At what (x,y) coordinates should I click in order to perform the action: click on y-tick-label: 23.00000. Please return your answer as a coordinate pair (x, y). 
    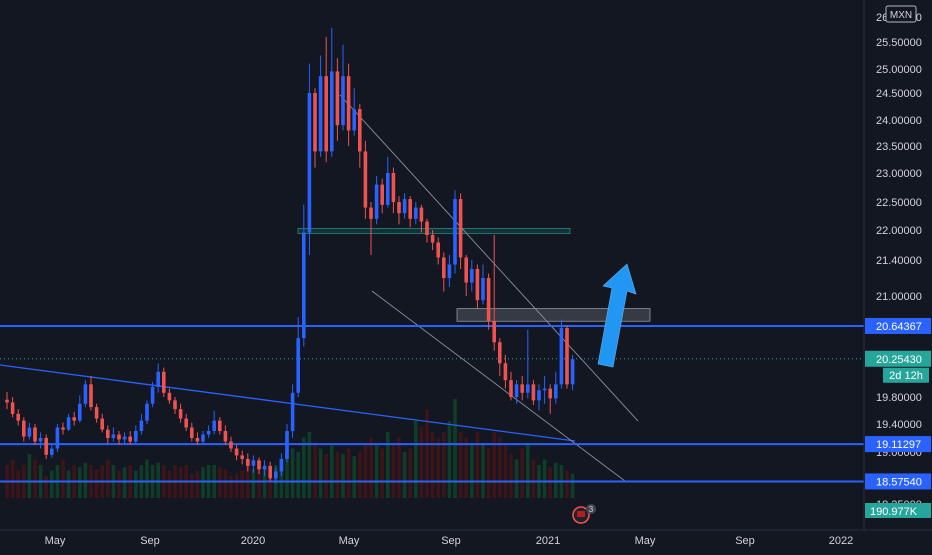
    Looking at the image, I should click on (899, 174).